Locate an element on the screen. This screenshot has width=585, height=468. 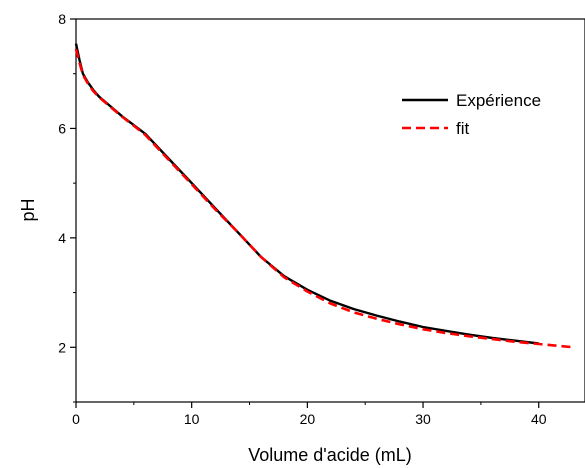
legend-label-1: fit is located at coordinates (463, 128).